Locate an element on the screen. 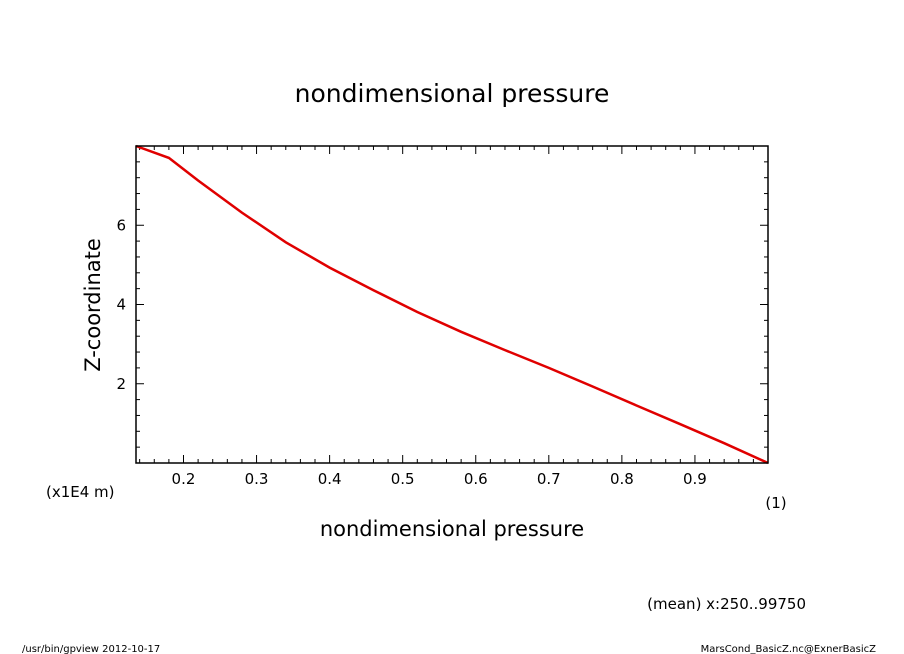 Image resolution: width=904 pixels, height=654 pixels. y-axis-unit: (x1E4 m) is located at coordinates (80, 492).